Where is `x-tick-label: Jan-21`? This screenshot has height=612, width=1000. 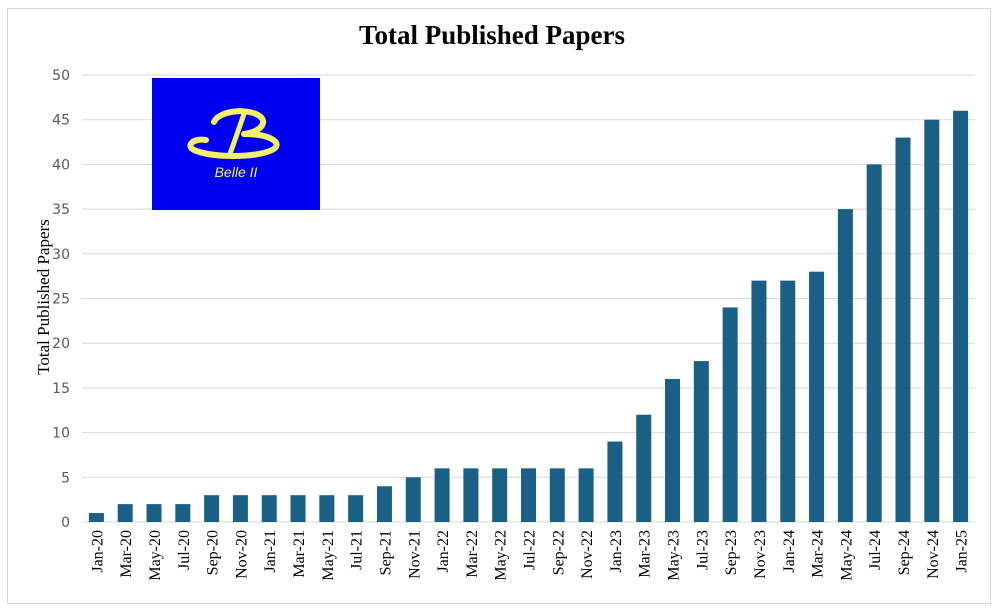
x-tick-label: Jan-21 is located at coordinates (270, 551).